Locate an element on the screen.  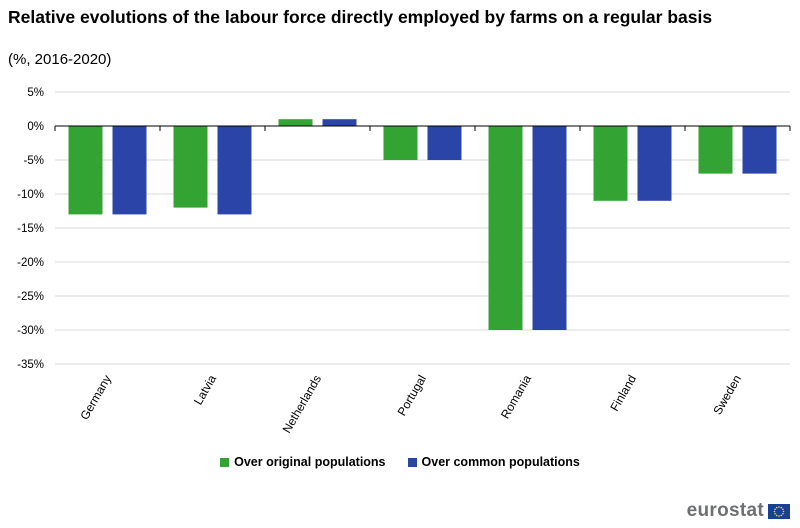
y-tick-label: -25% is located at coordinates (30, 297).